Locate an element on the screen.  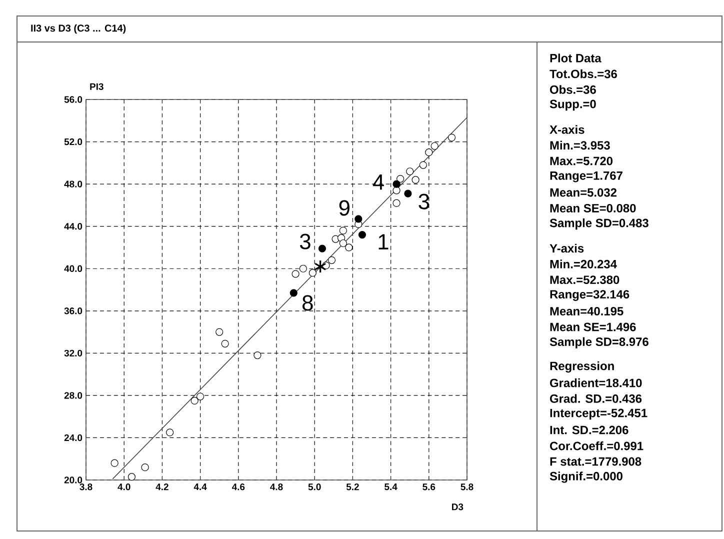
text: Sample SD=0.483 is located at coordinates (599, 224).